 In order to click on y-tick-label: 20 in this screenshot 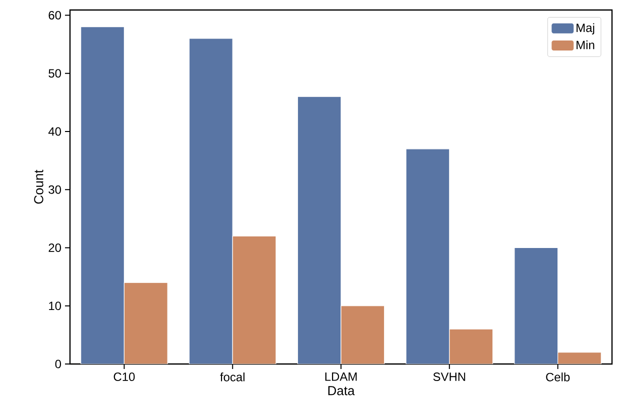, I will do `click(55, 247)`.